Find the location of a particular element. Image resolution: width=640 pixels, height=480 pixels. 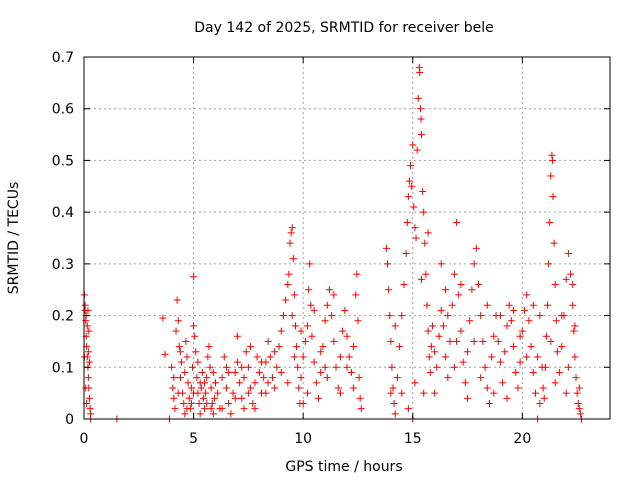

x-tick-labels: 0 5 10 15 20 is located at coordinates (306, 439).